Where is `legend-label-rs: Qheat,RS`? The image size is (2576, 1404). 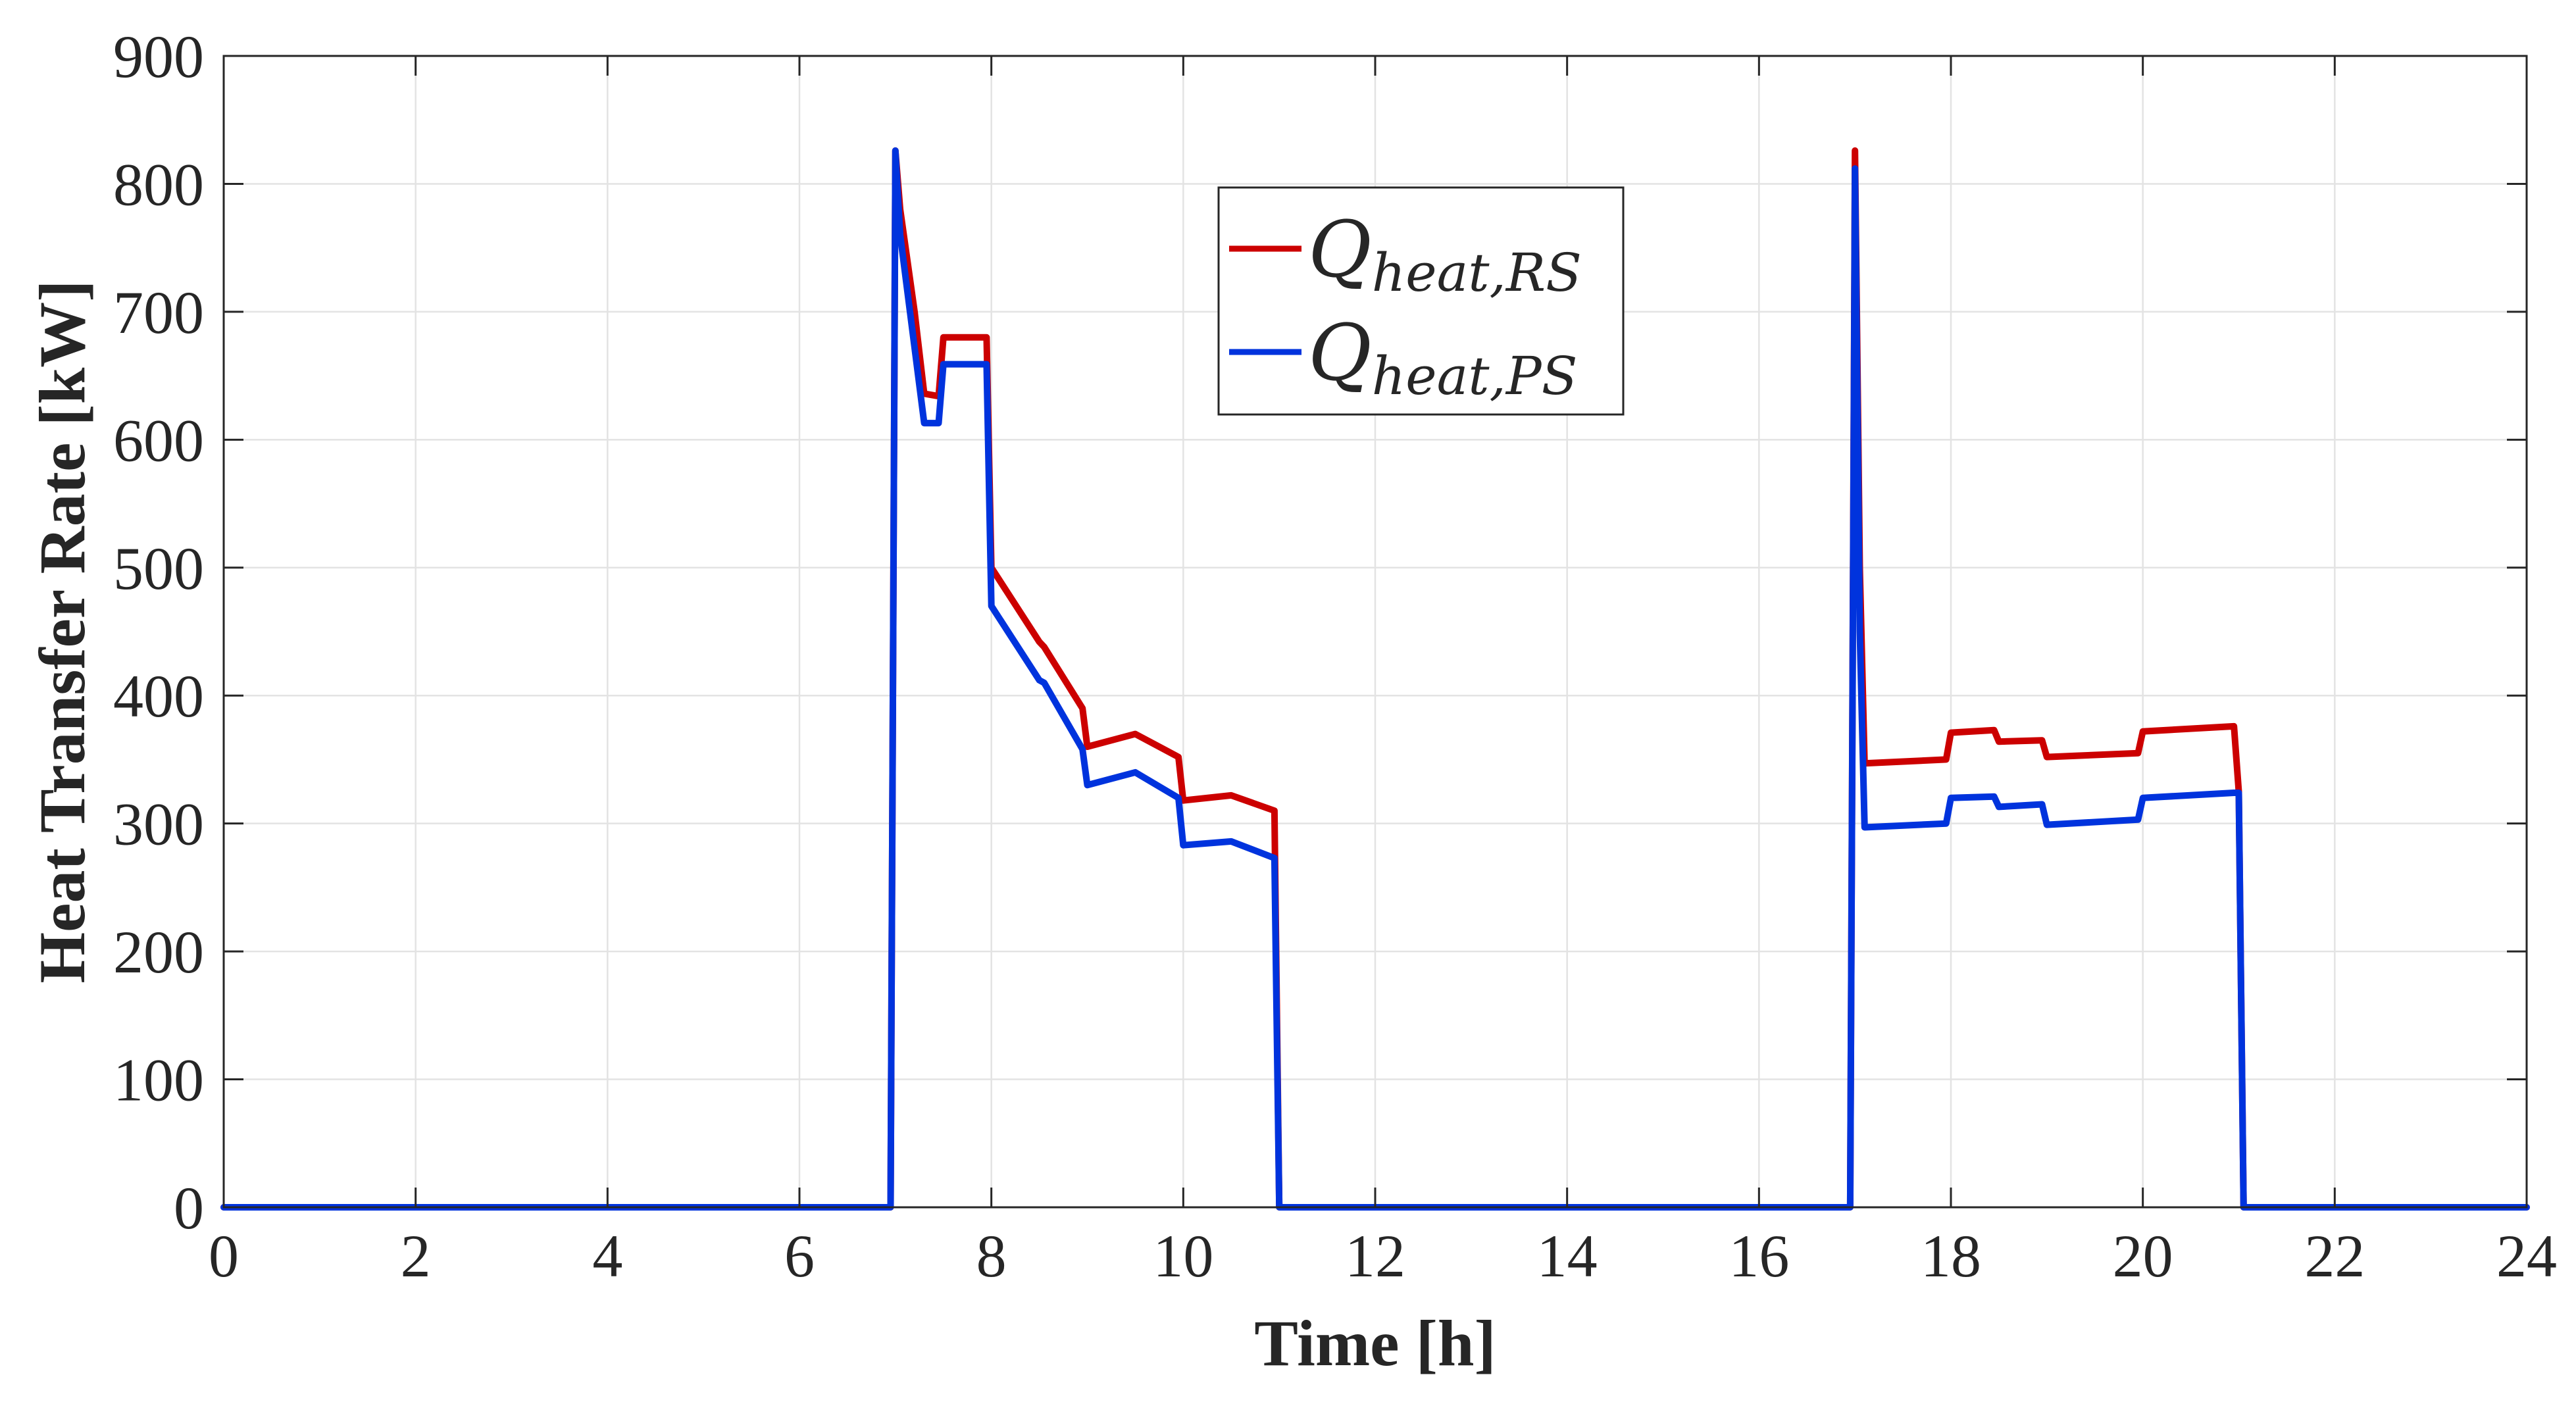 legend-label-rs: Qheat,RS is located at coordinates (1445, 253).